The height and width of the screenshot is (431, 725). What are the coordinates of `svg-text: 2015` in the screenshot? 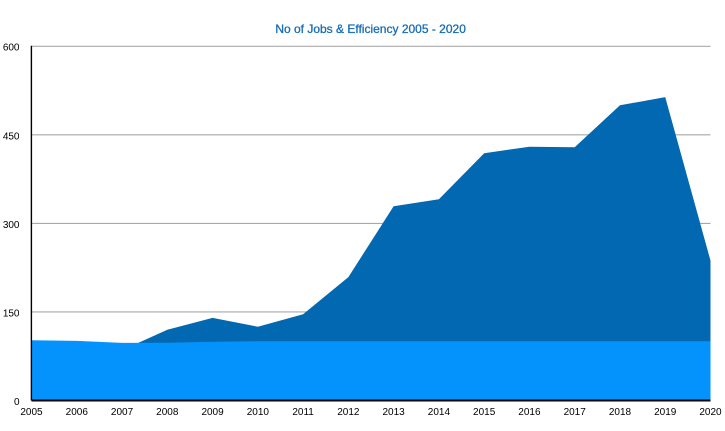 It's located at (484, 412).